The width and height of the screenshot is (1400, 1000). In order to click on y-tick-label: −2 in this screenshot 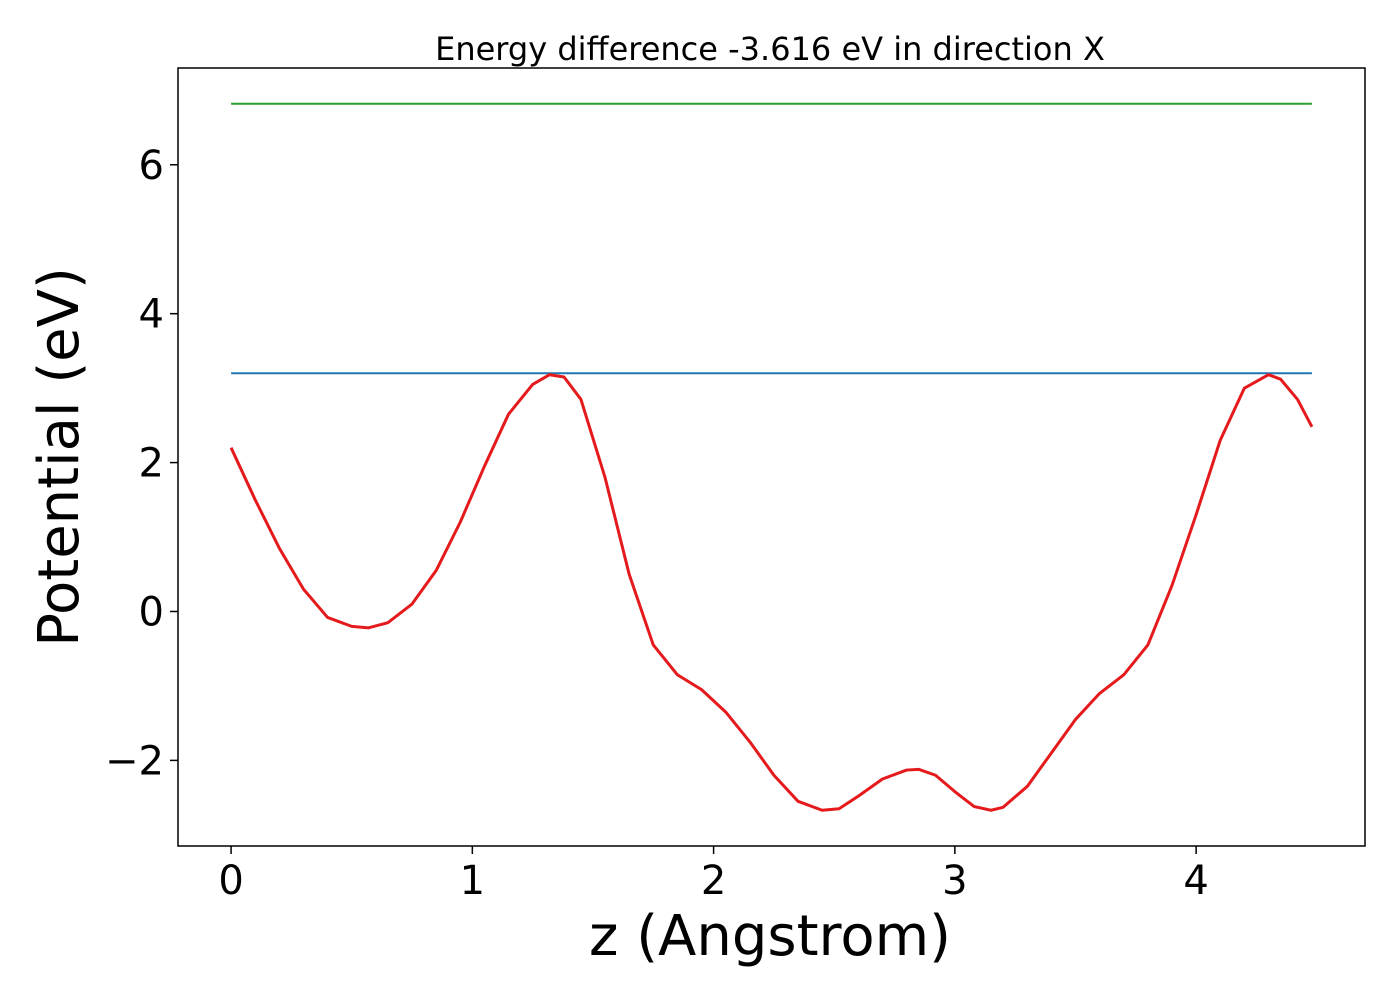, I will do `click(134, 761)`.